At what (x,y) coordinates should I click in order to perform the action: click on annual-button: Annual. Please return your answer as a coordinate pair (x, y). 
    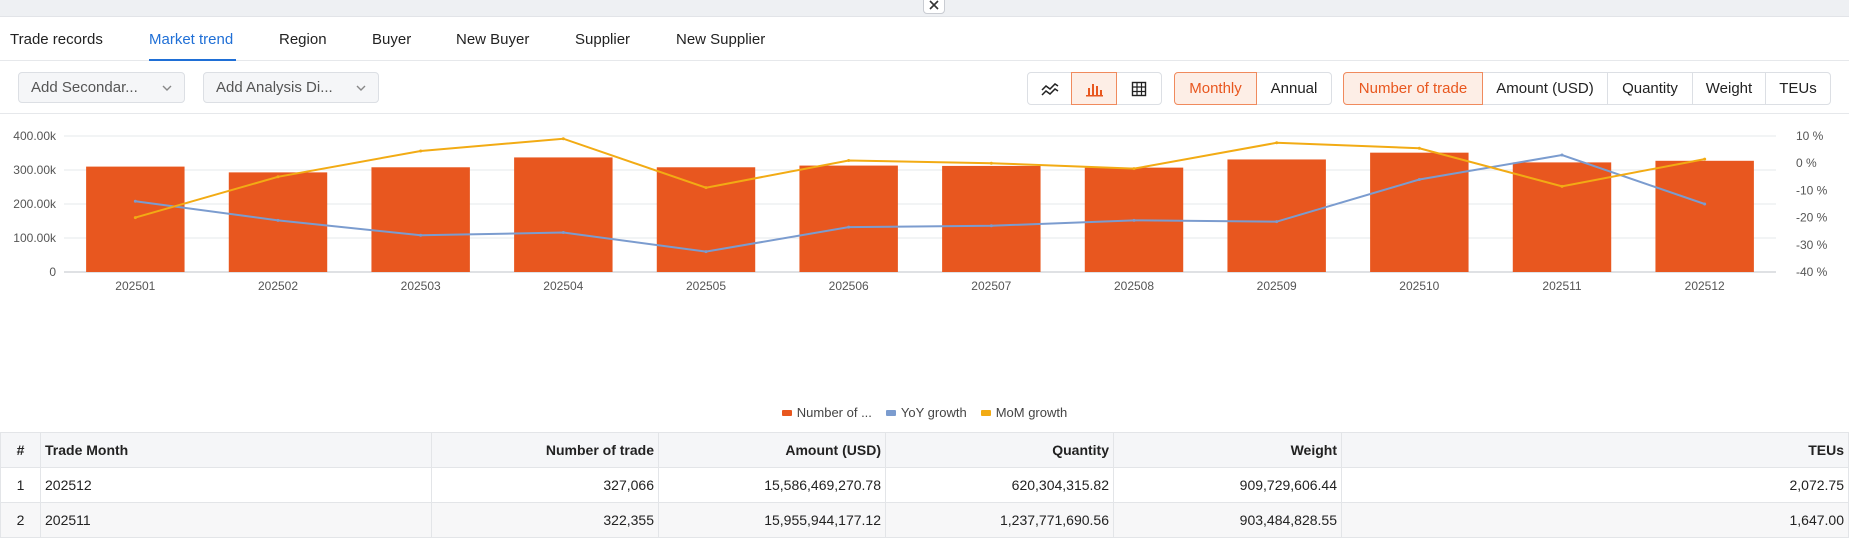
    Looking at the image, I should click on (1294, 88).